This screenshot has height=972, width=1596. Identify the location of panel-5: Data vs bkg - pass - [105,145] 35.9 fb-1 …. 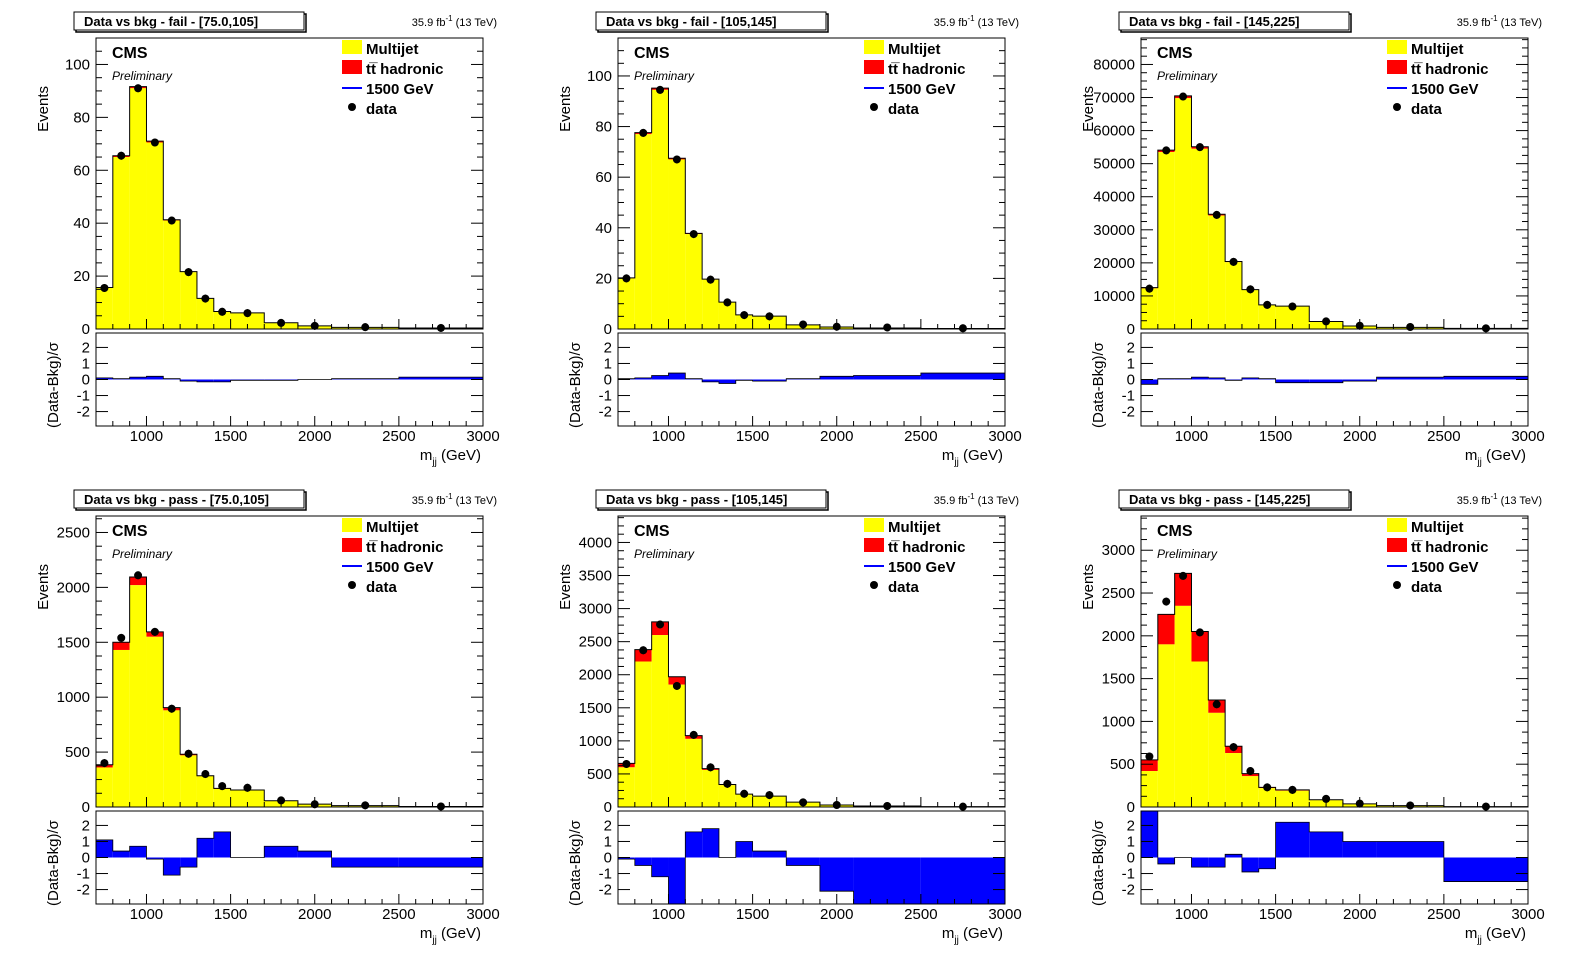
(789, 717).